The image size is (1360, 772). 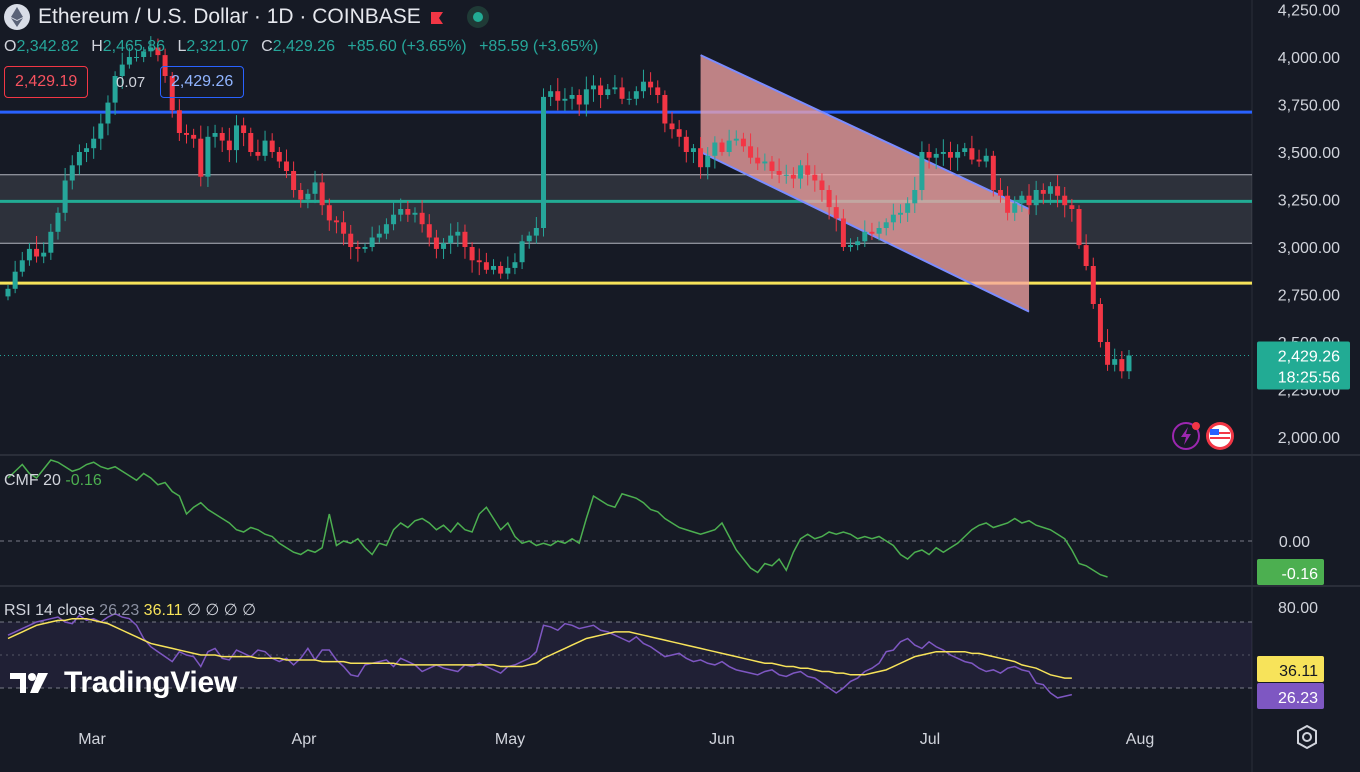 What do you see at coordinates (229, 16) in the screenshot?
I see `symbol-title: Ethereum / U.S. Dollar · 1D · COINBASE` at bounding box center [229, 16].